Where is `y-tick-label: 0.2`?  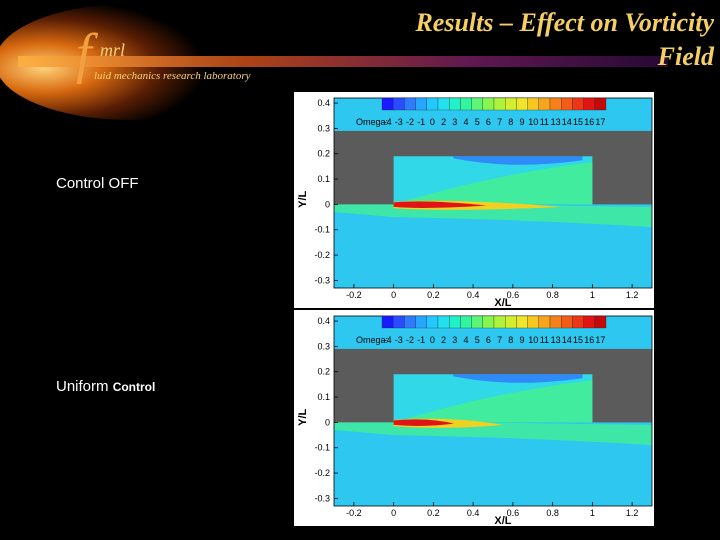
y-tick-label: 0.2 is located at coordinates (323, 154).